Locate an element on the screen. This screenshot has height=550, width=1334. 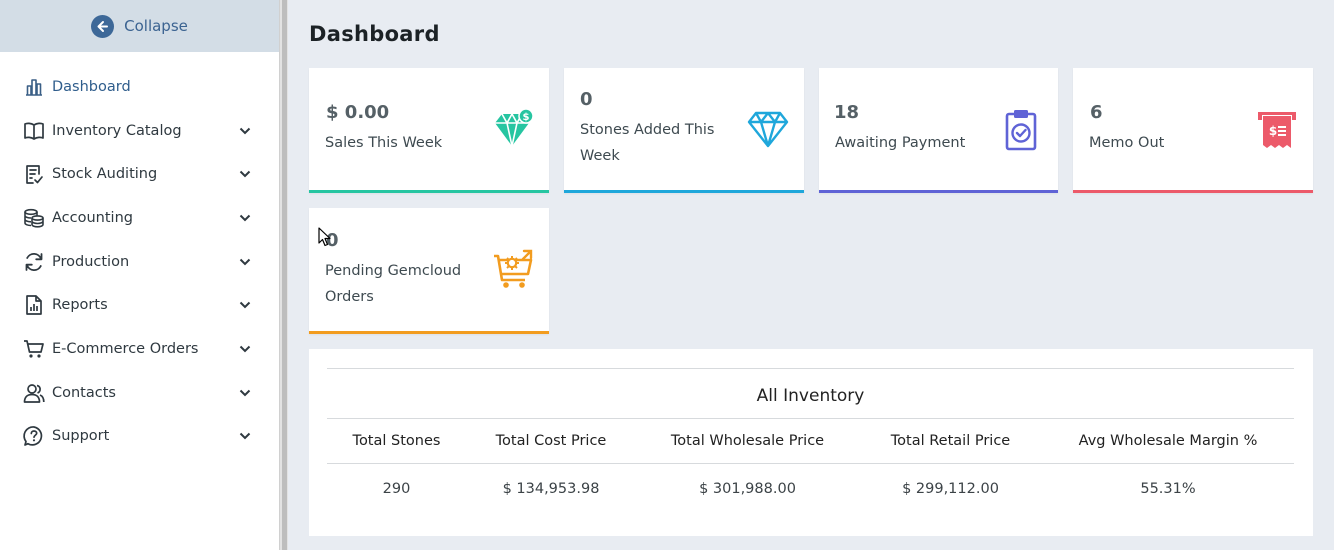
sidebar-item-inventory-catalog: Inventory Catalog is located at coordinates (139, 131).